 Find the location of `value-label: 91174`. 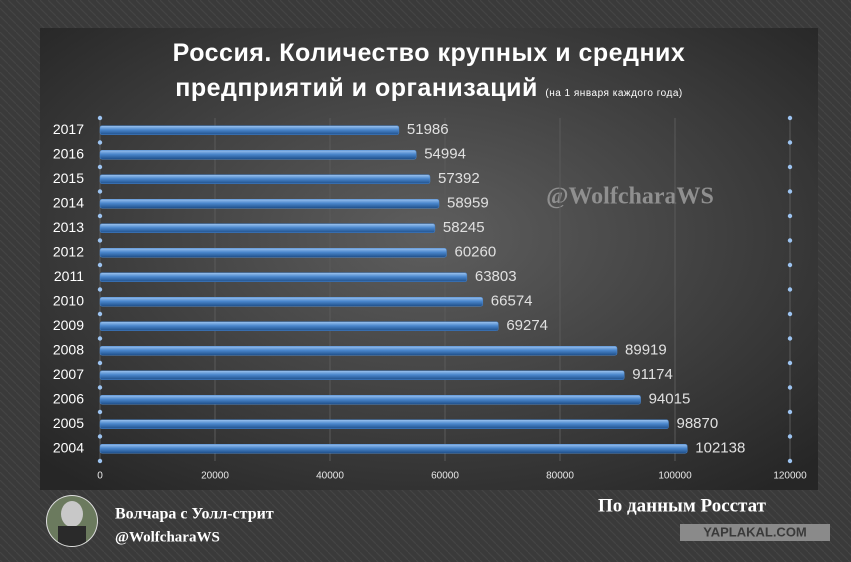

value-label: 91174 is located at coordinates (652, 374).